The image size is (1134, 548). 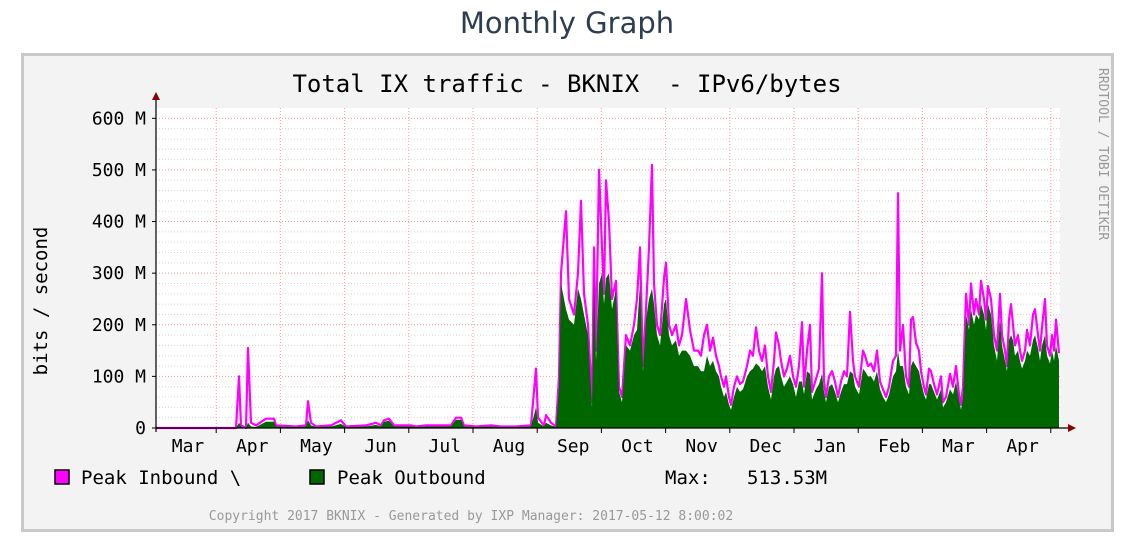 What do you see at coordinates (316, 446) in the screenshot?
I see `x-tick-label: May` at bounding box center [316, 446].